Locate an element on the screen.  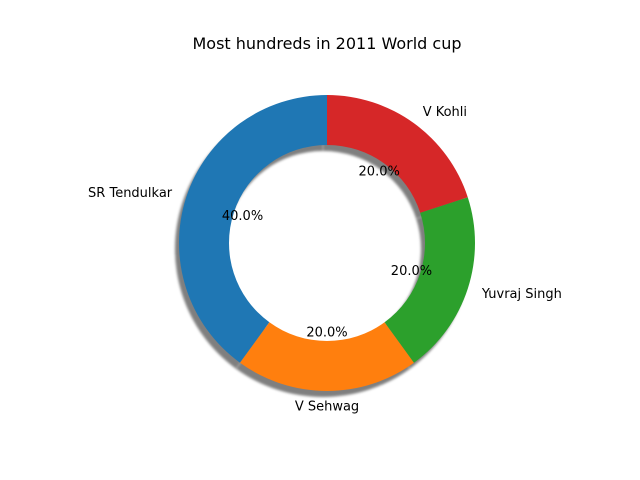
slice-label-v-kohli: V Kohli is located at coordinates (445, 112).